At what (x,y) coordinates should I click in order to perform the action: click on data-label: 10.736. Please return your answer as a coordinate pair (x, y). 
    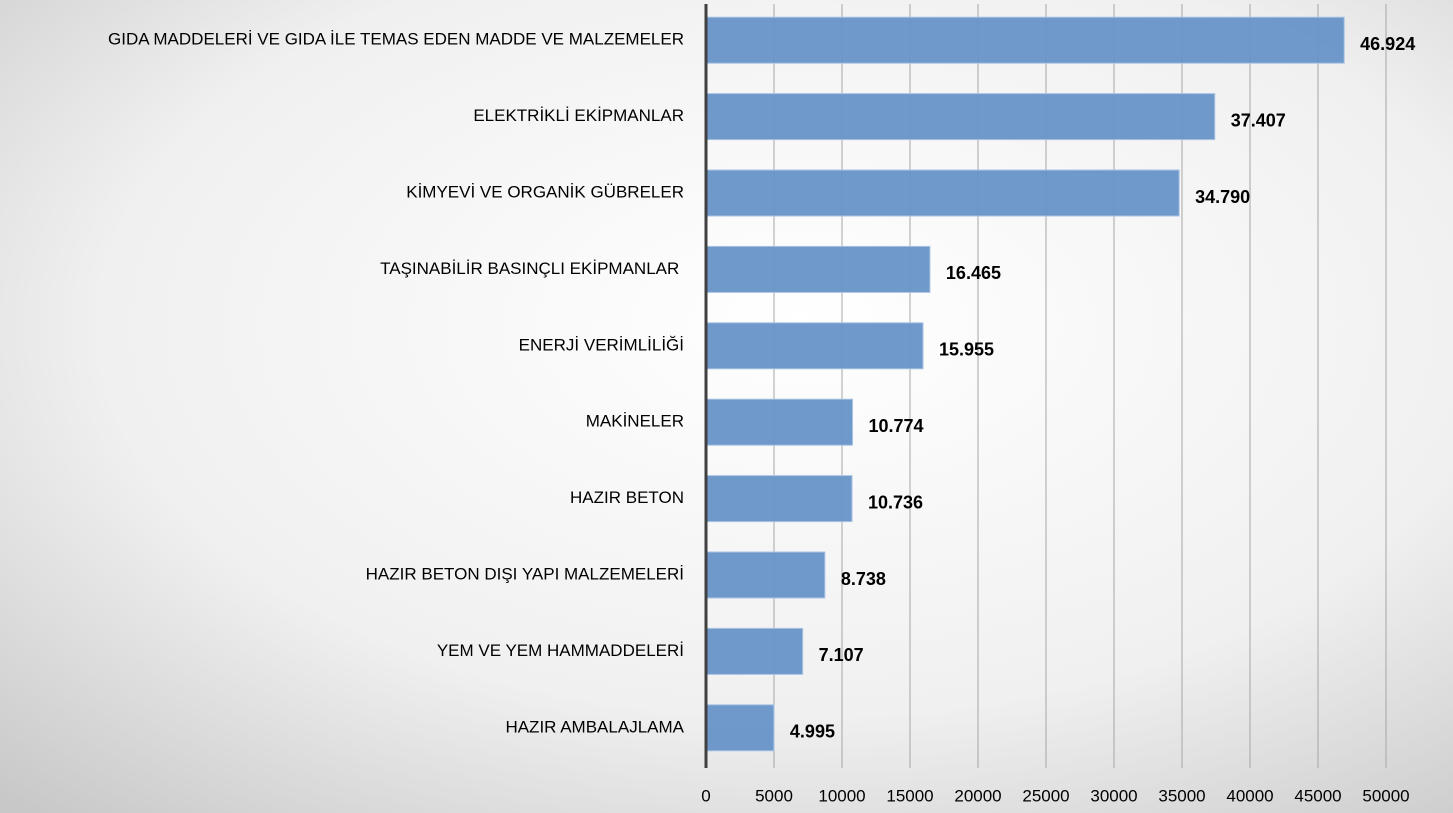
    Looking at the image, I should click on (895, 502).